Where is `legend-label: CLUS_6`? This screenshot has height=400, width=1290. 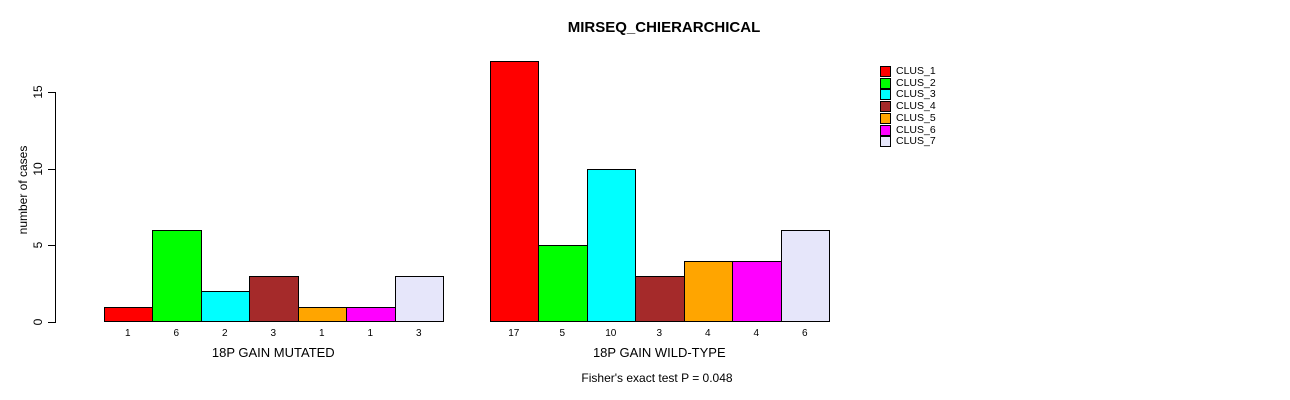
legend-label: CLUS_6 is located at coordinates (916, 129).